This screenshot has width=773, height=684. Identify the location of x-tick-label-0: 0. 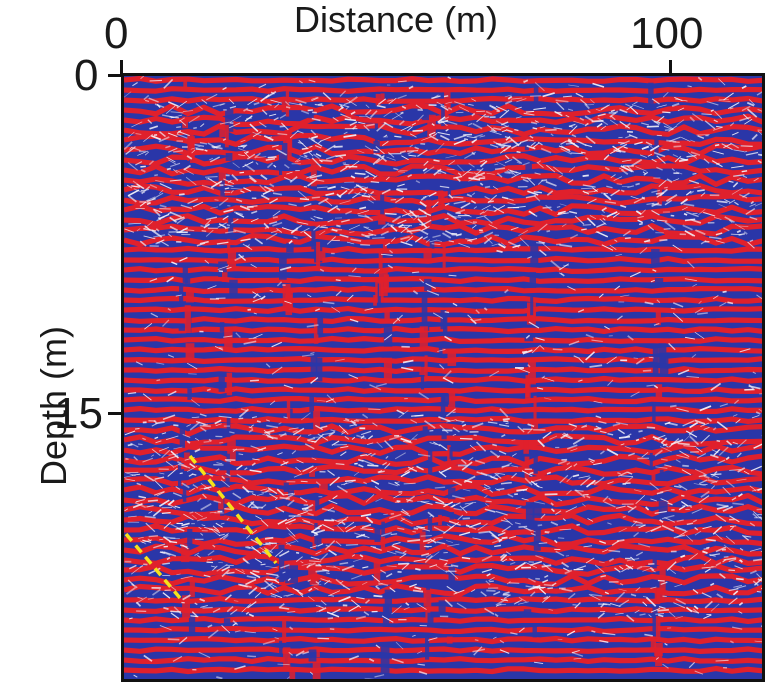
(116, 33).